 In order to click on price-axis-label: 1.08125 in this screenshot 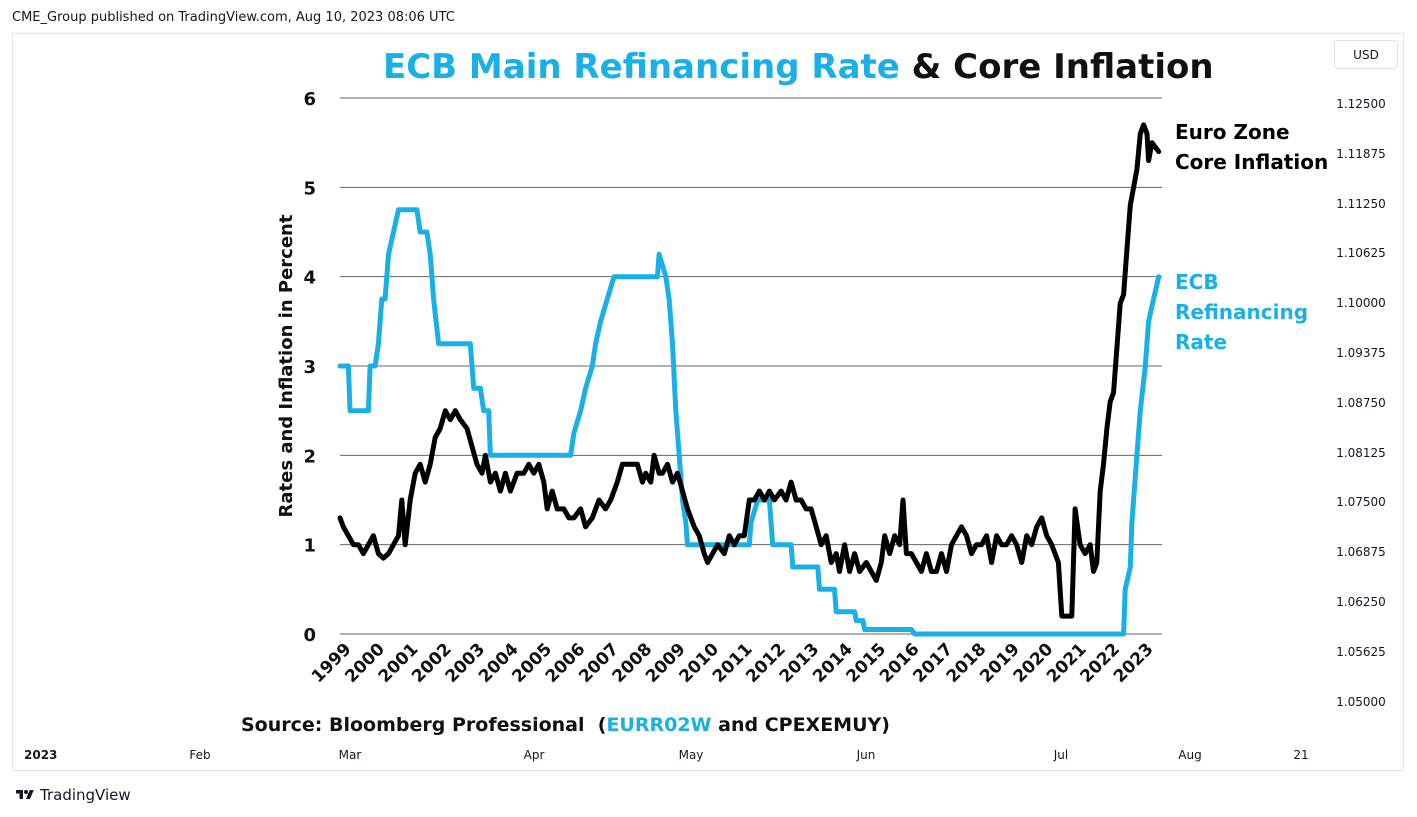, I will do `click(1361, 452)`.